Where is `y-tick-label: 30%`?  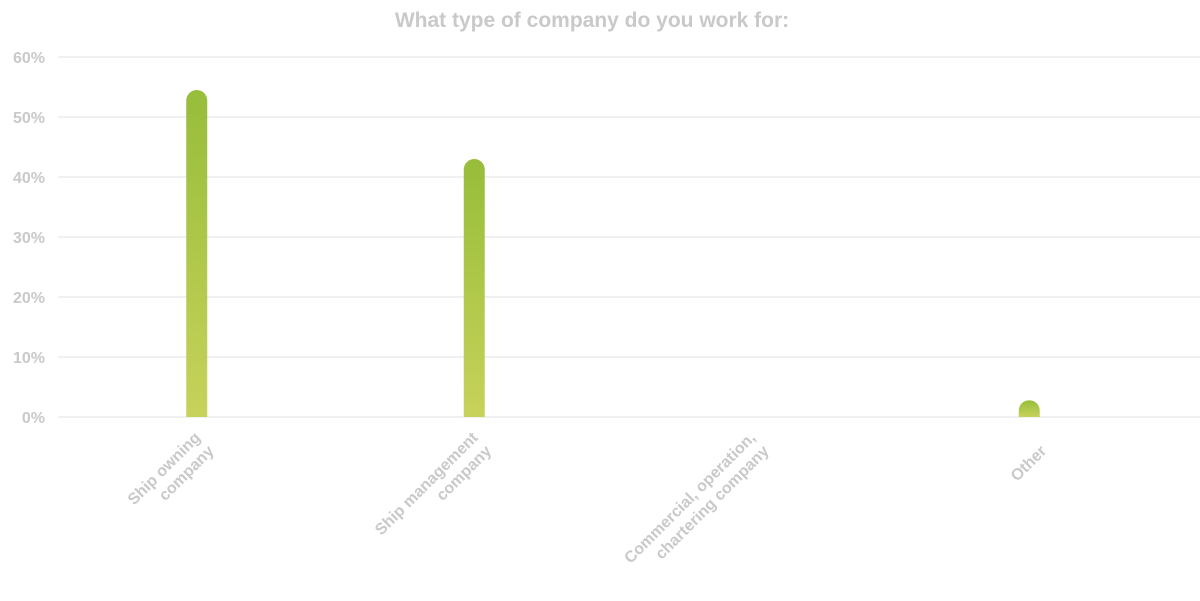 y-tick-label: 30% is located at coordinates (29, 238).